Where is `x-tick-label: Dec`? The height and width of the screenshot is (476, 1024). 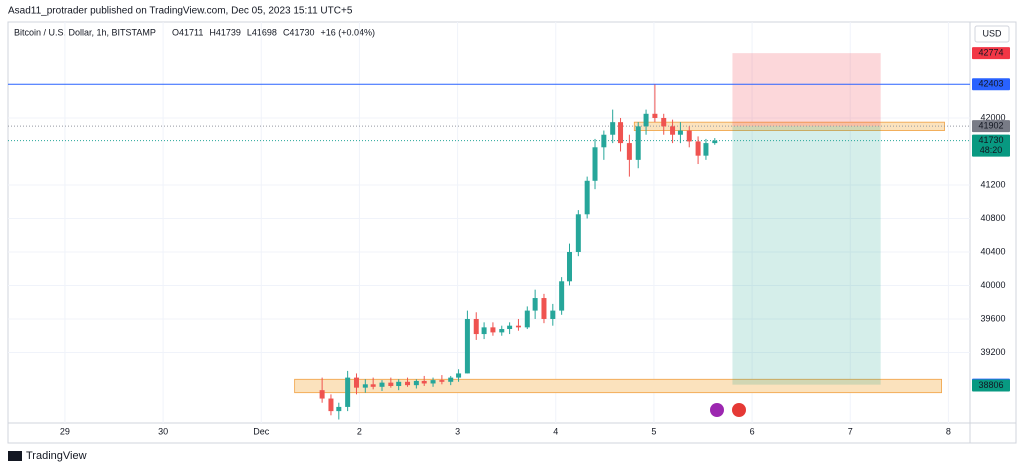
x-tick-label: Dec is located at coordinates (261, 431).